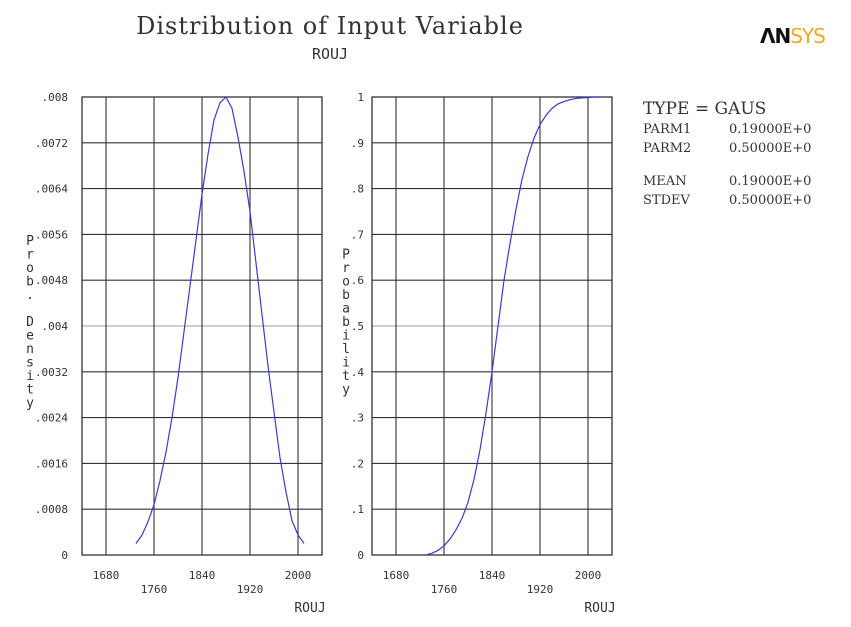  I want to click on y-tick-label: .3, so click(357, 418).